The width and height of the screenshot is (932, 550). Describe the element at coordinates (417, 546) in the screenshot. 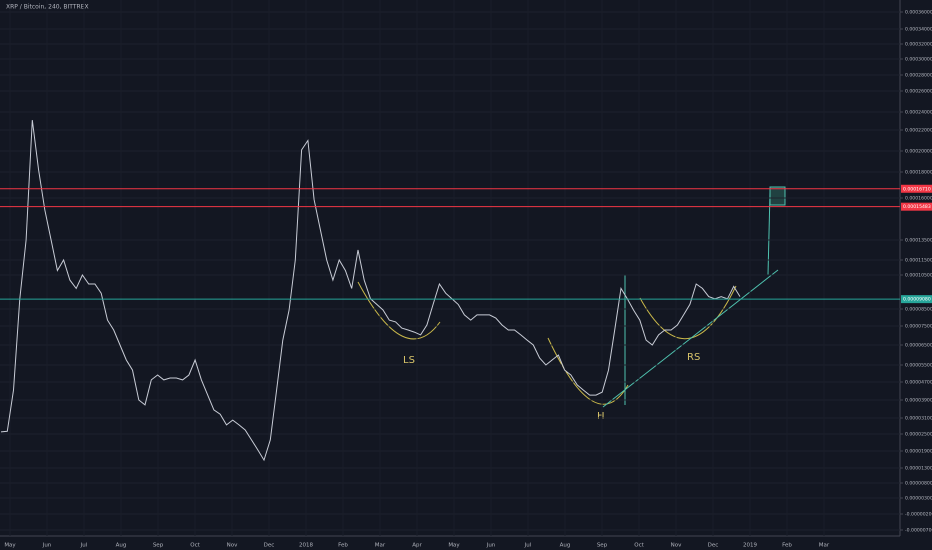

I see `x-tick-label: Apr` at that location.